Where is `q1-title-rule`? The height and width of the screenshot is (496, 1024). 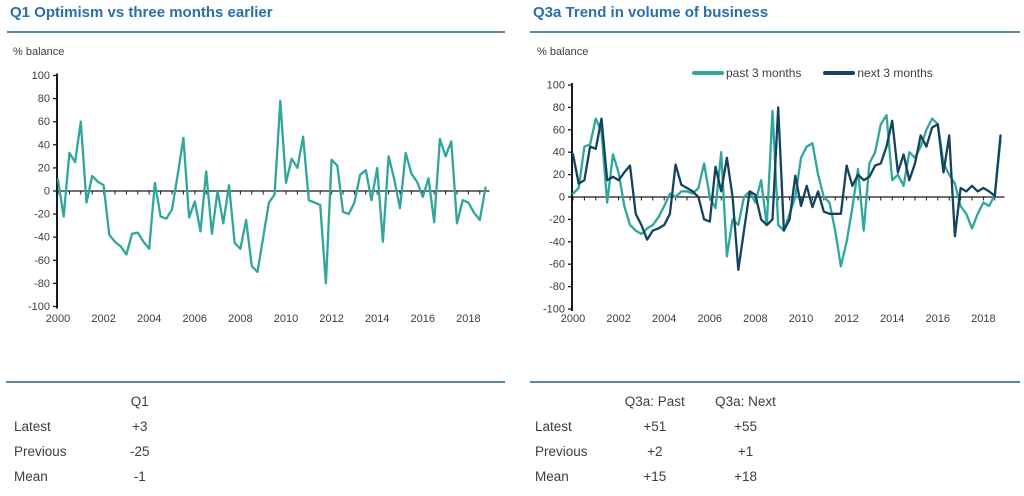 q1-title-rule is located at coordinates (256, 32).